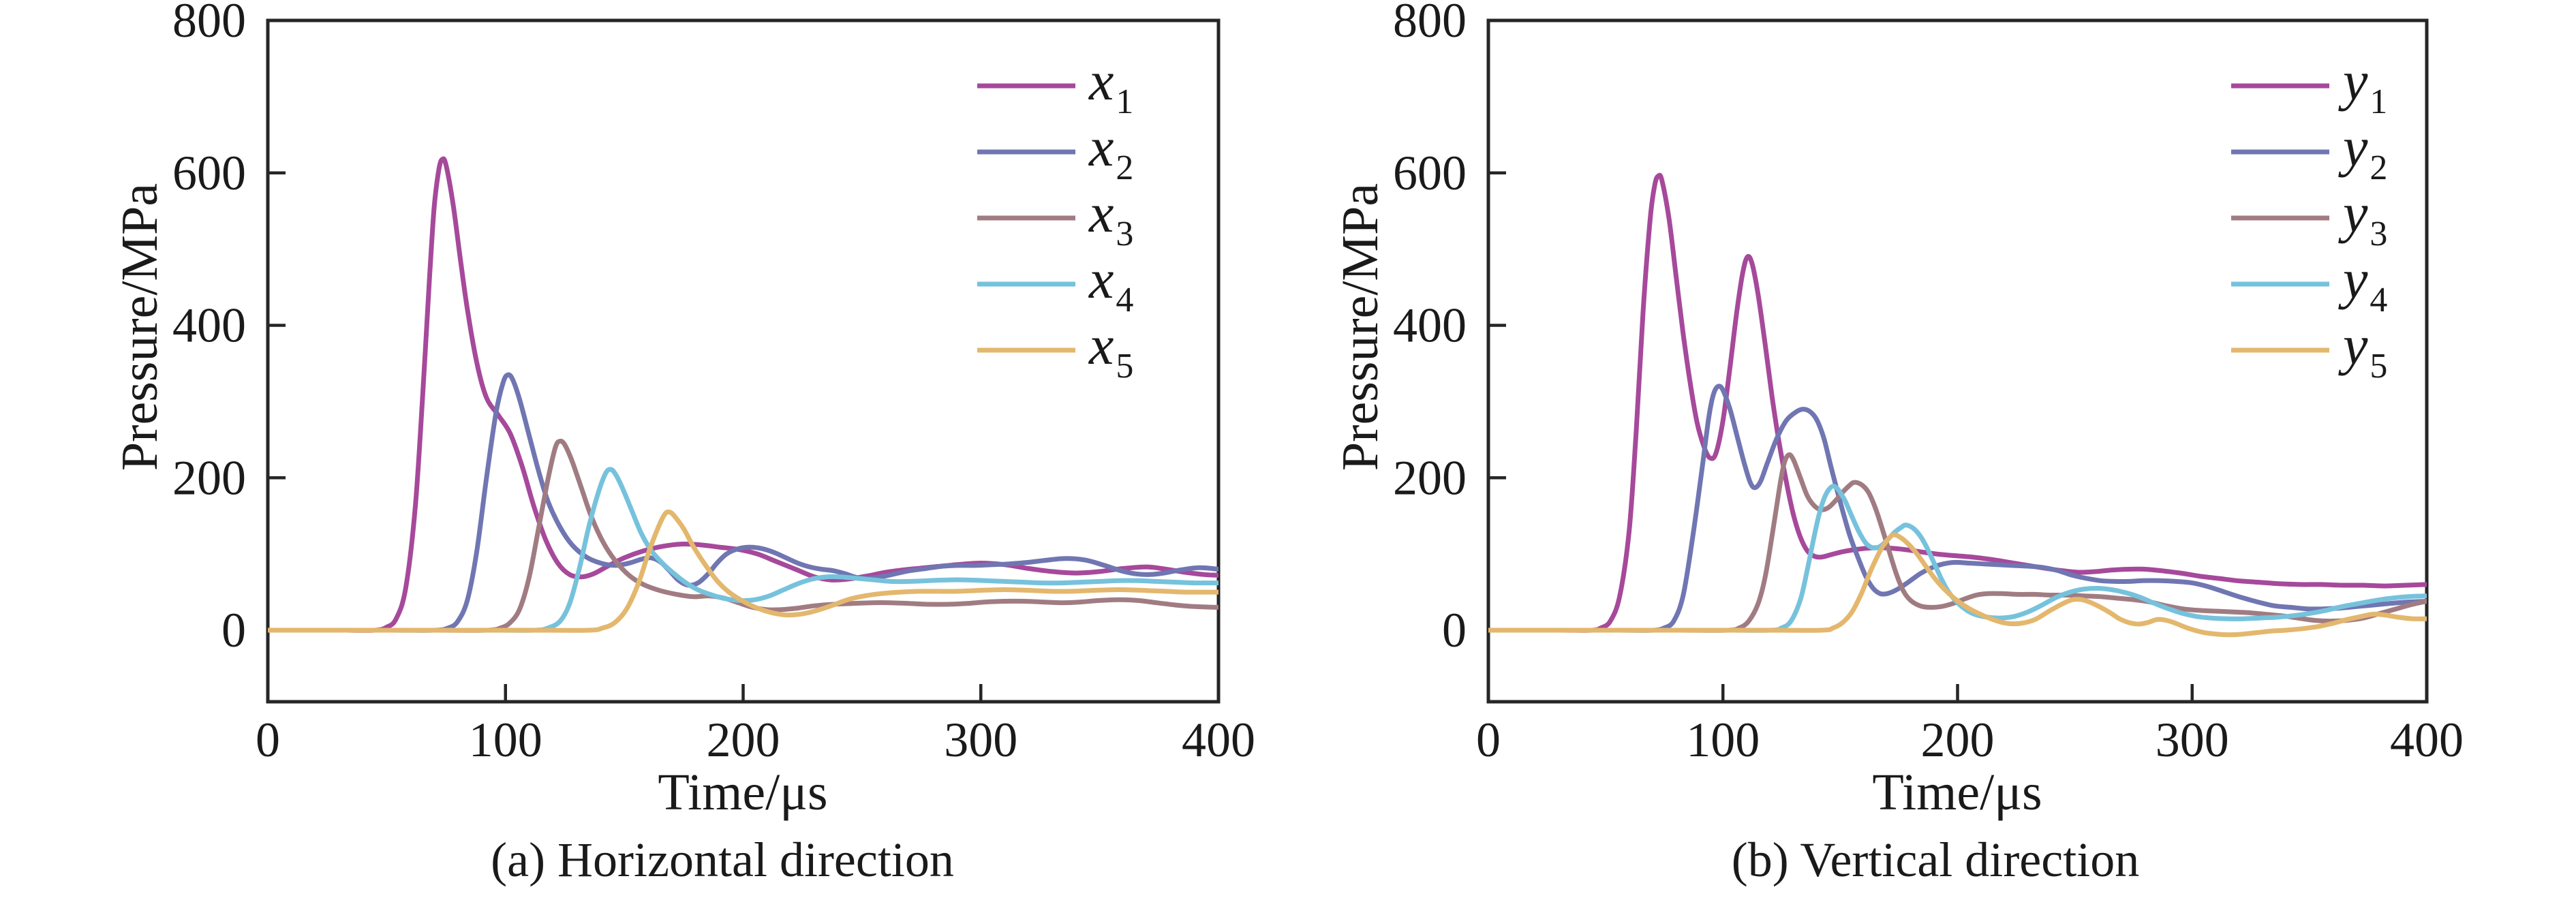 This screenshot has width=2576, height=900. I want to click on legend-label-sub-y2: 2, so click(2379, 168).